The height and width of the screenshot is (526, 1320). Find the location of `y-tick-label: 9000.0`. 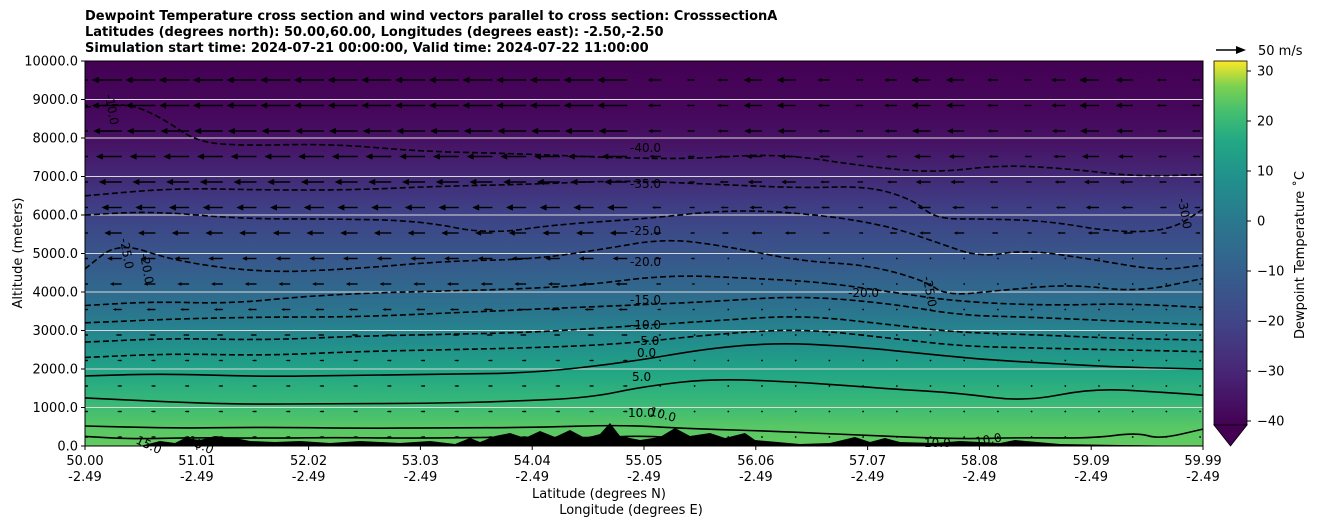

y-tick-label: 9000.0 is located at coordinates (56, 100).